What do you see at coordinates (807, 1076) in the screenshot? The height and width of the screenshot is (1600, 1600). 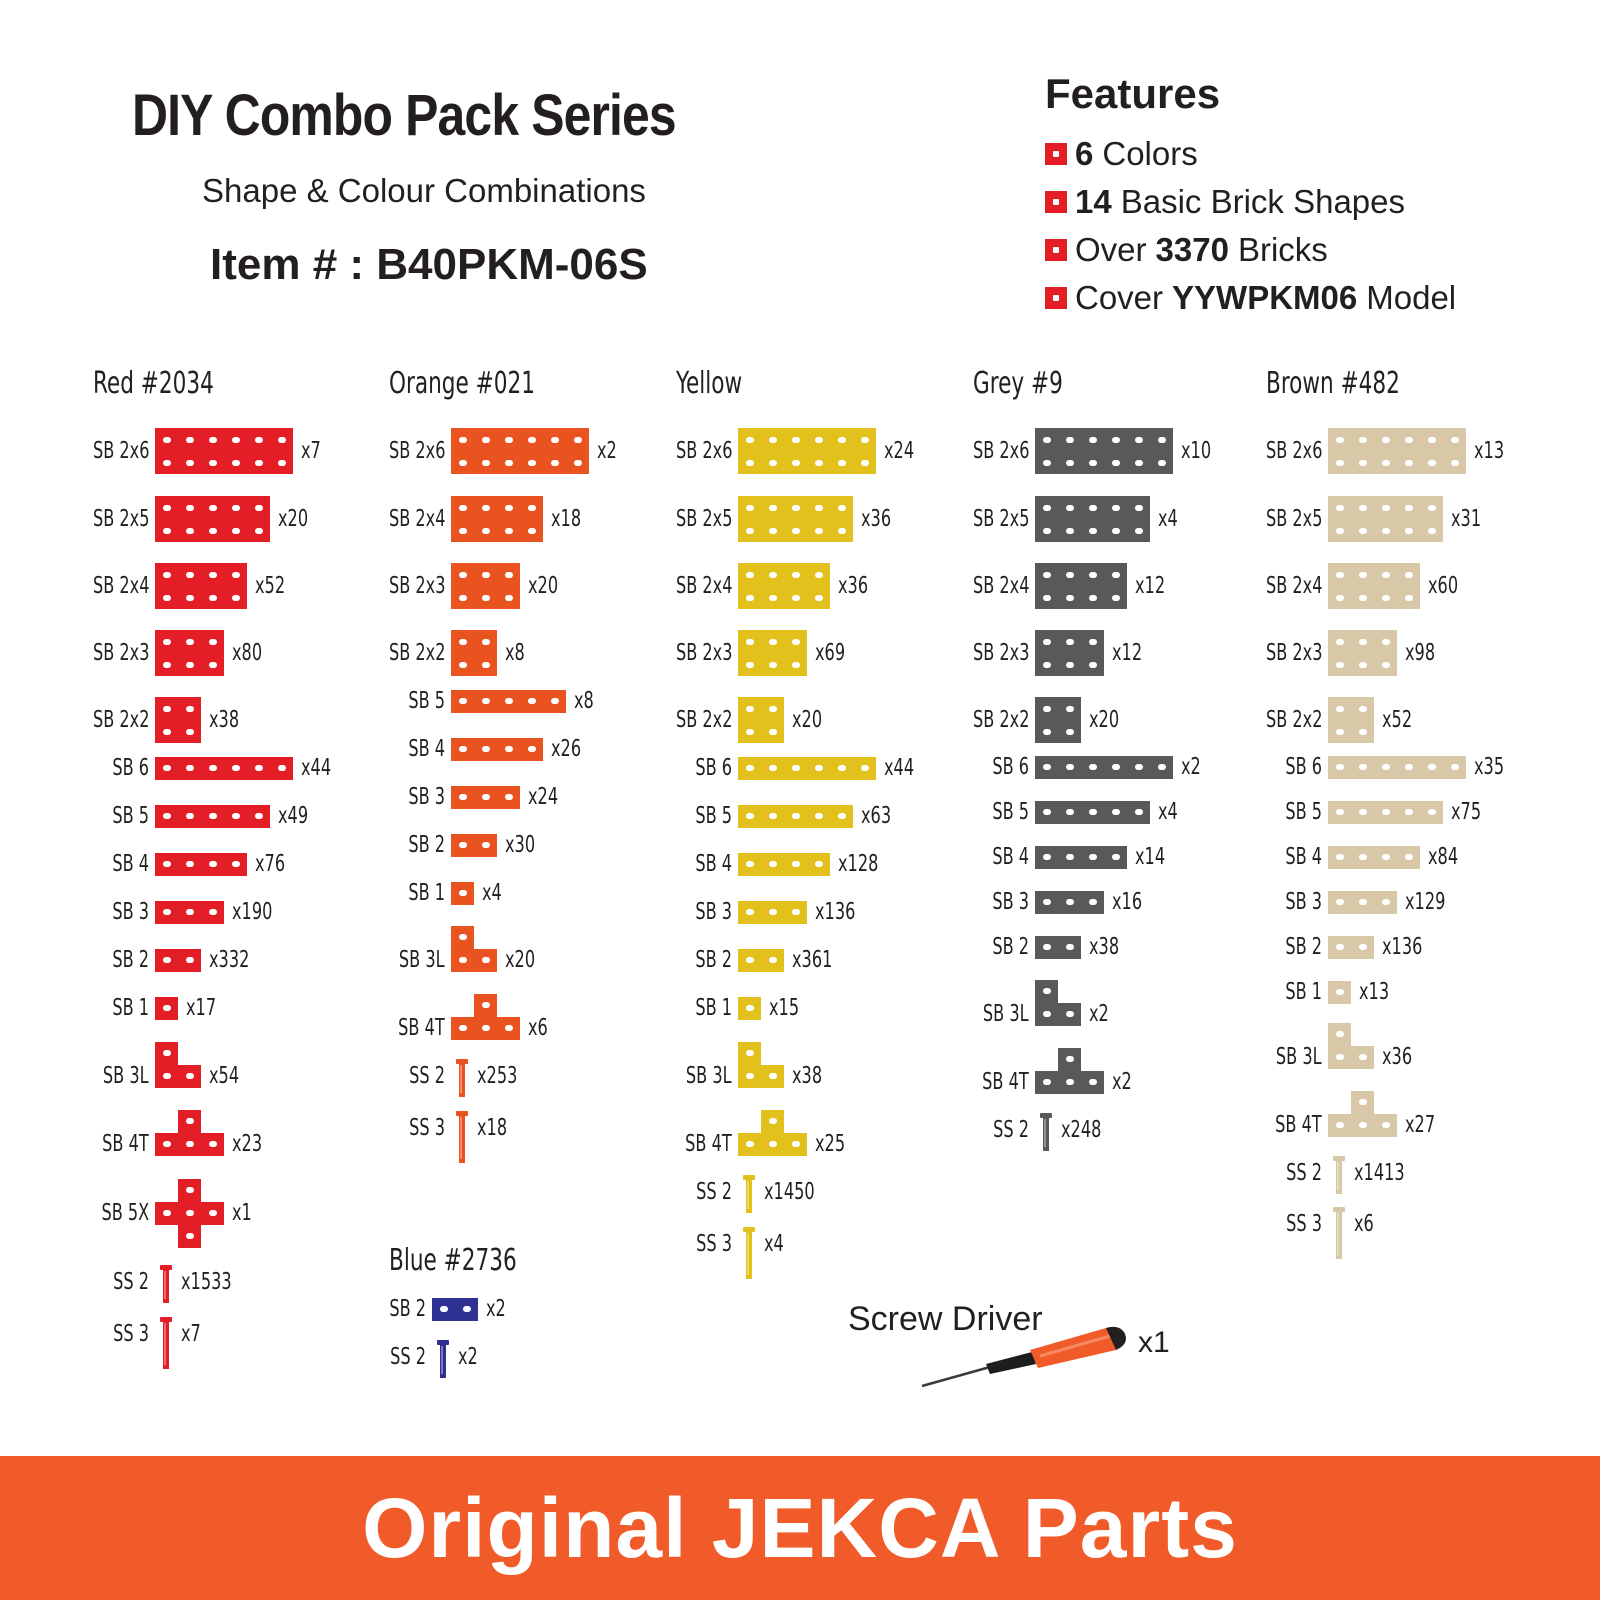 I see `part-qty: x38` at bounding box center [807, 1076].